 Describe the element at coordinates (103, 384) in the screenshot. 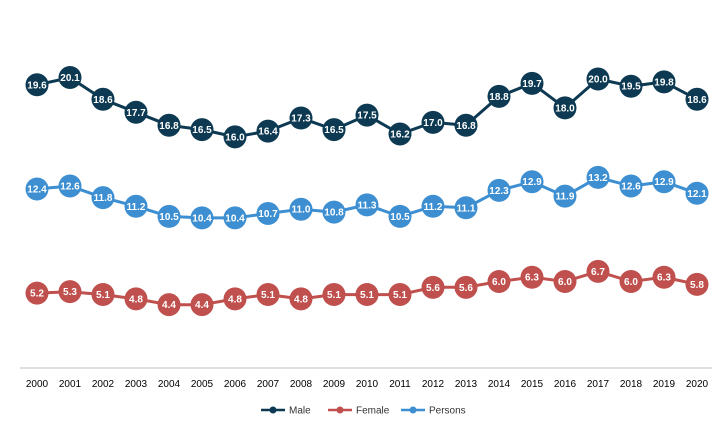

I see `x-tick-label: 2002` at that location.